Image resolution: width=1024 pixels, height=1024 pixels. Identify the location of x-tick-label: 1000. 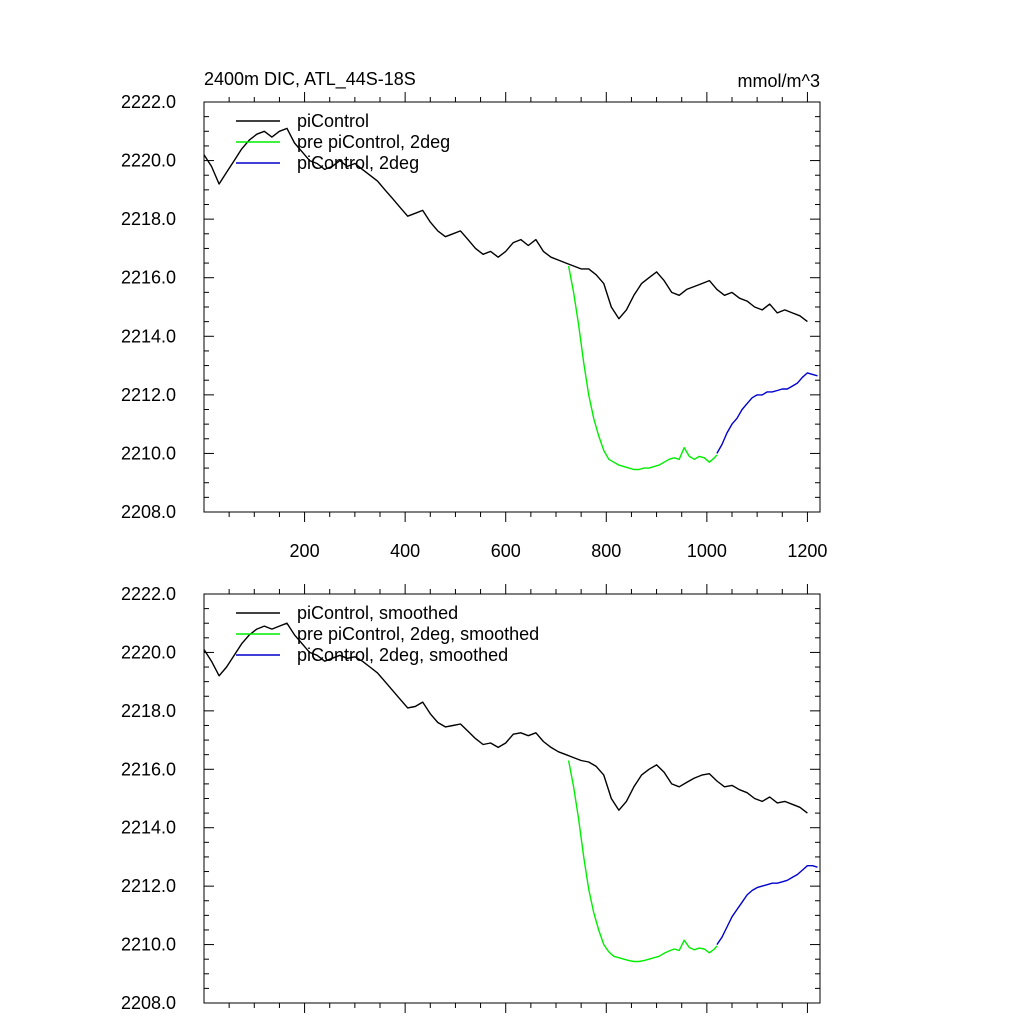
(707, 551).